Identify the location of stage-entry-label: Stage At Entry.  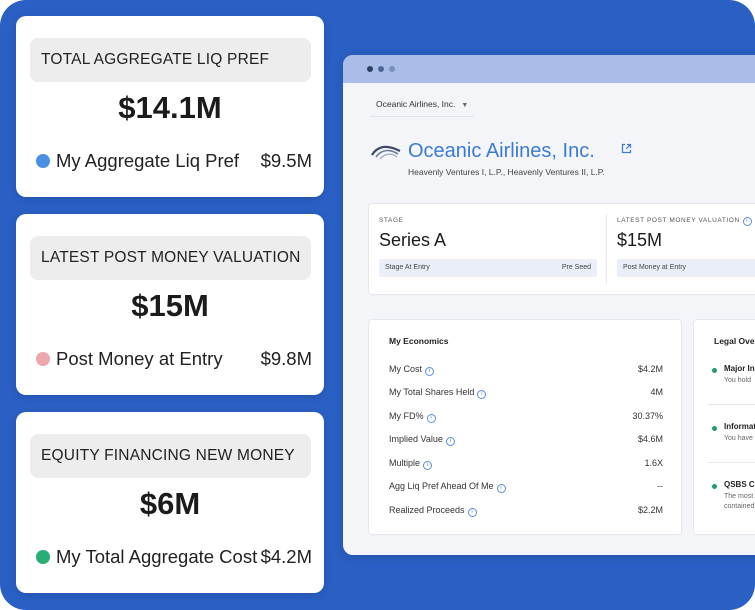
(407, 267).